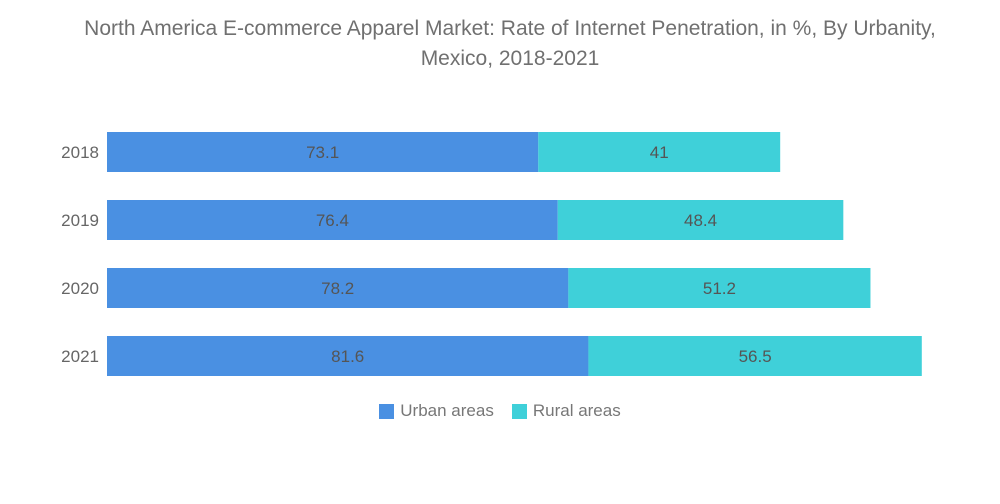 Image resolution: width=1000 pixels, height=504 pixels. What do you see at coordinates (447, 410) in the screenshot?
I see `legend-label-urban: Urban areas` at bounding box center [447, 410].